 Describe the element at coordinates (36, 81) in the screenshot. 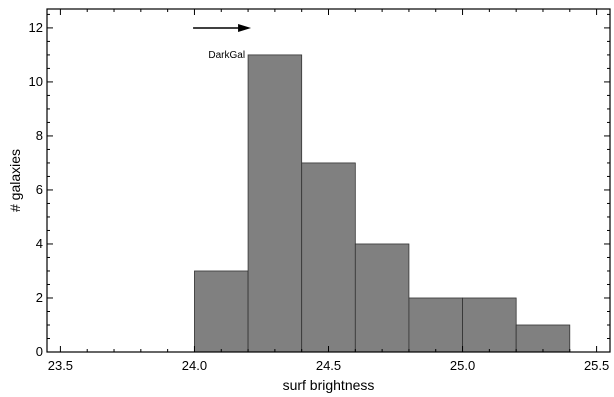

I see `y-tick-label: 10` at that location.